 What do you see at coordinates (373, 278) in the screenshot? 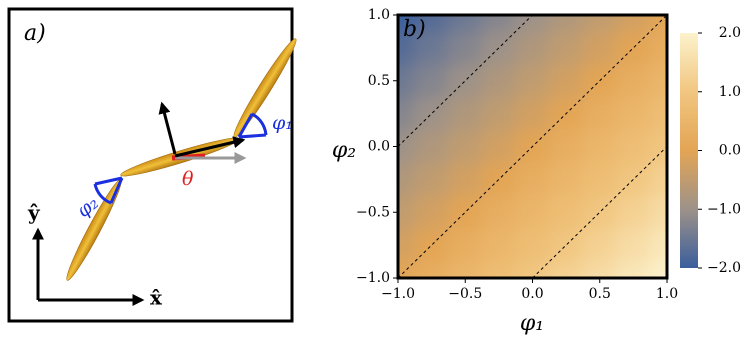
I see `y-tick-label: −1.0` at bounding box center [373, 278].